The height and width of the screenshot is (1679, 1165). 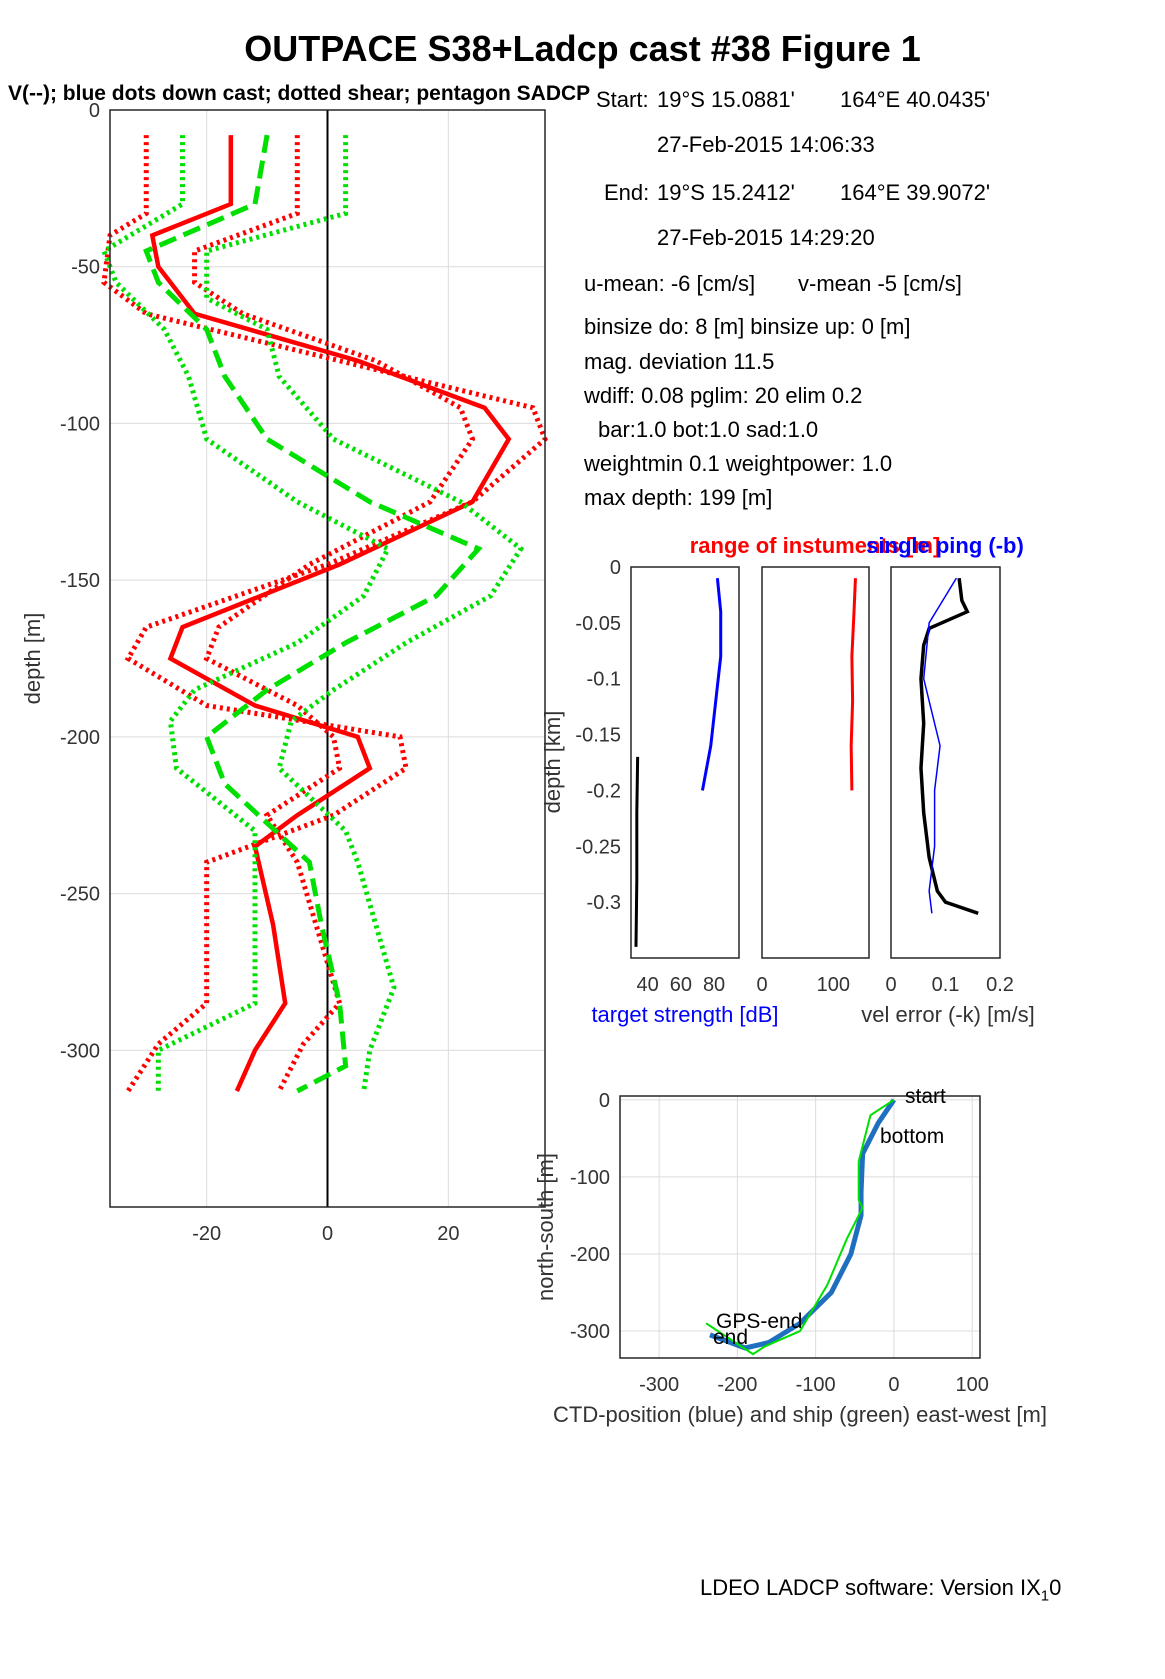 What do you see at coordinates (915, 192) in the screenshot?
I see `end-lon: 164°E 39.9072'` at bounding box center [915, 192].